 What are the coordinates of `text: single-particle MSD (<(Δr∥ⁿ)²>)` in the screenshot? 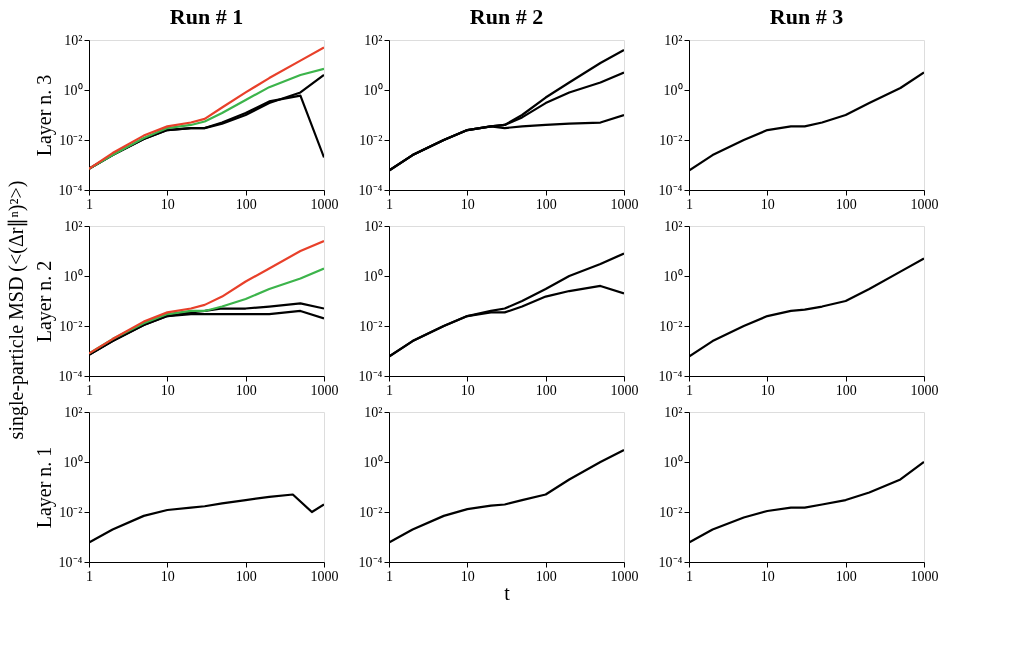 It's located at (16, 310).